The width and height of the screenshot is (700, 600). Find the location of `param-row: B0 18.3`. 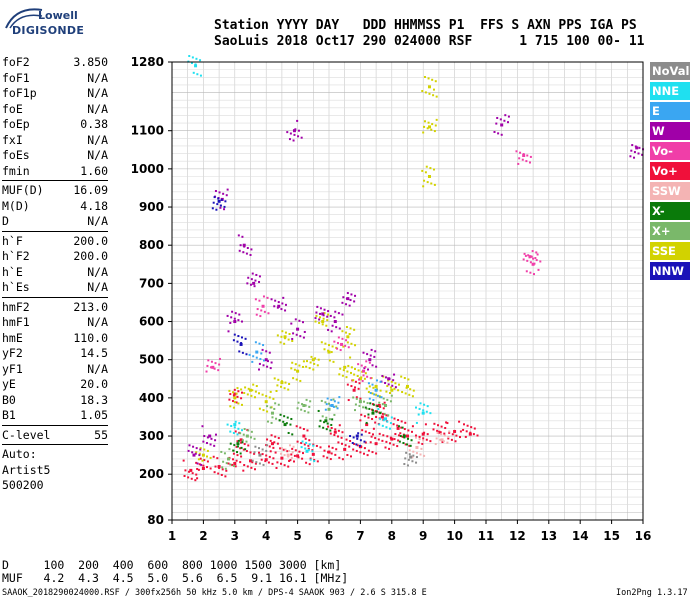

param-row: B0 18.3 is located at coordinates (55, 401).